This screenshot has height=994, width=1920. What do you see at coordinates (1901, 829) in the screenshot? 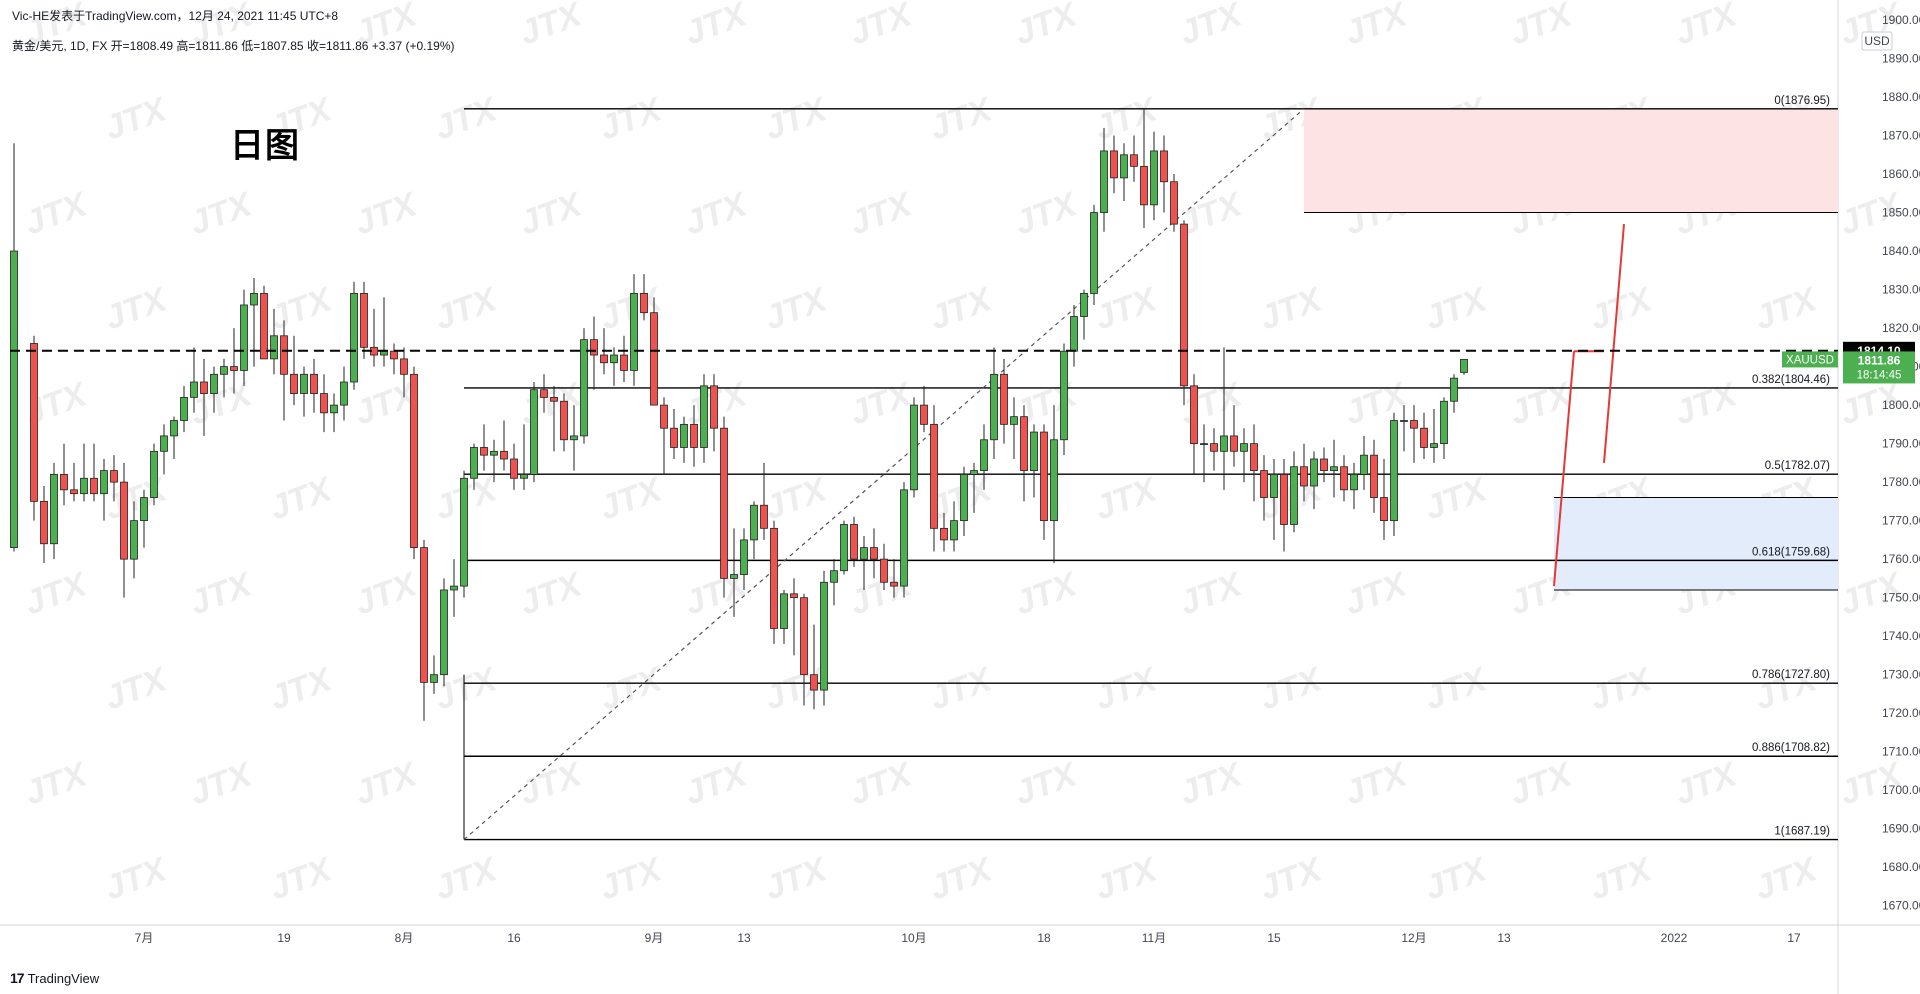
I see `price-tick-label: 1690.00` at bounding box center [1901, 829].